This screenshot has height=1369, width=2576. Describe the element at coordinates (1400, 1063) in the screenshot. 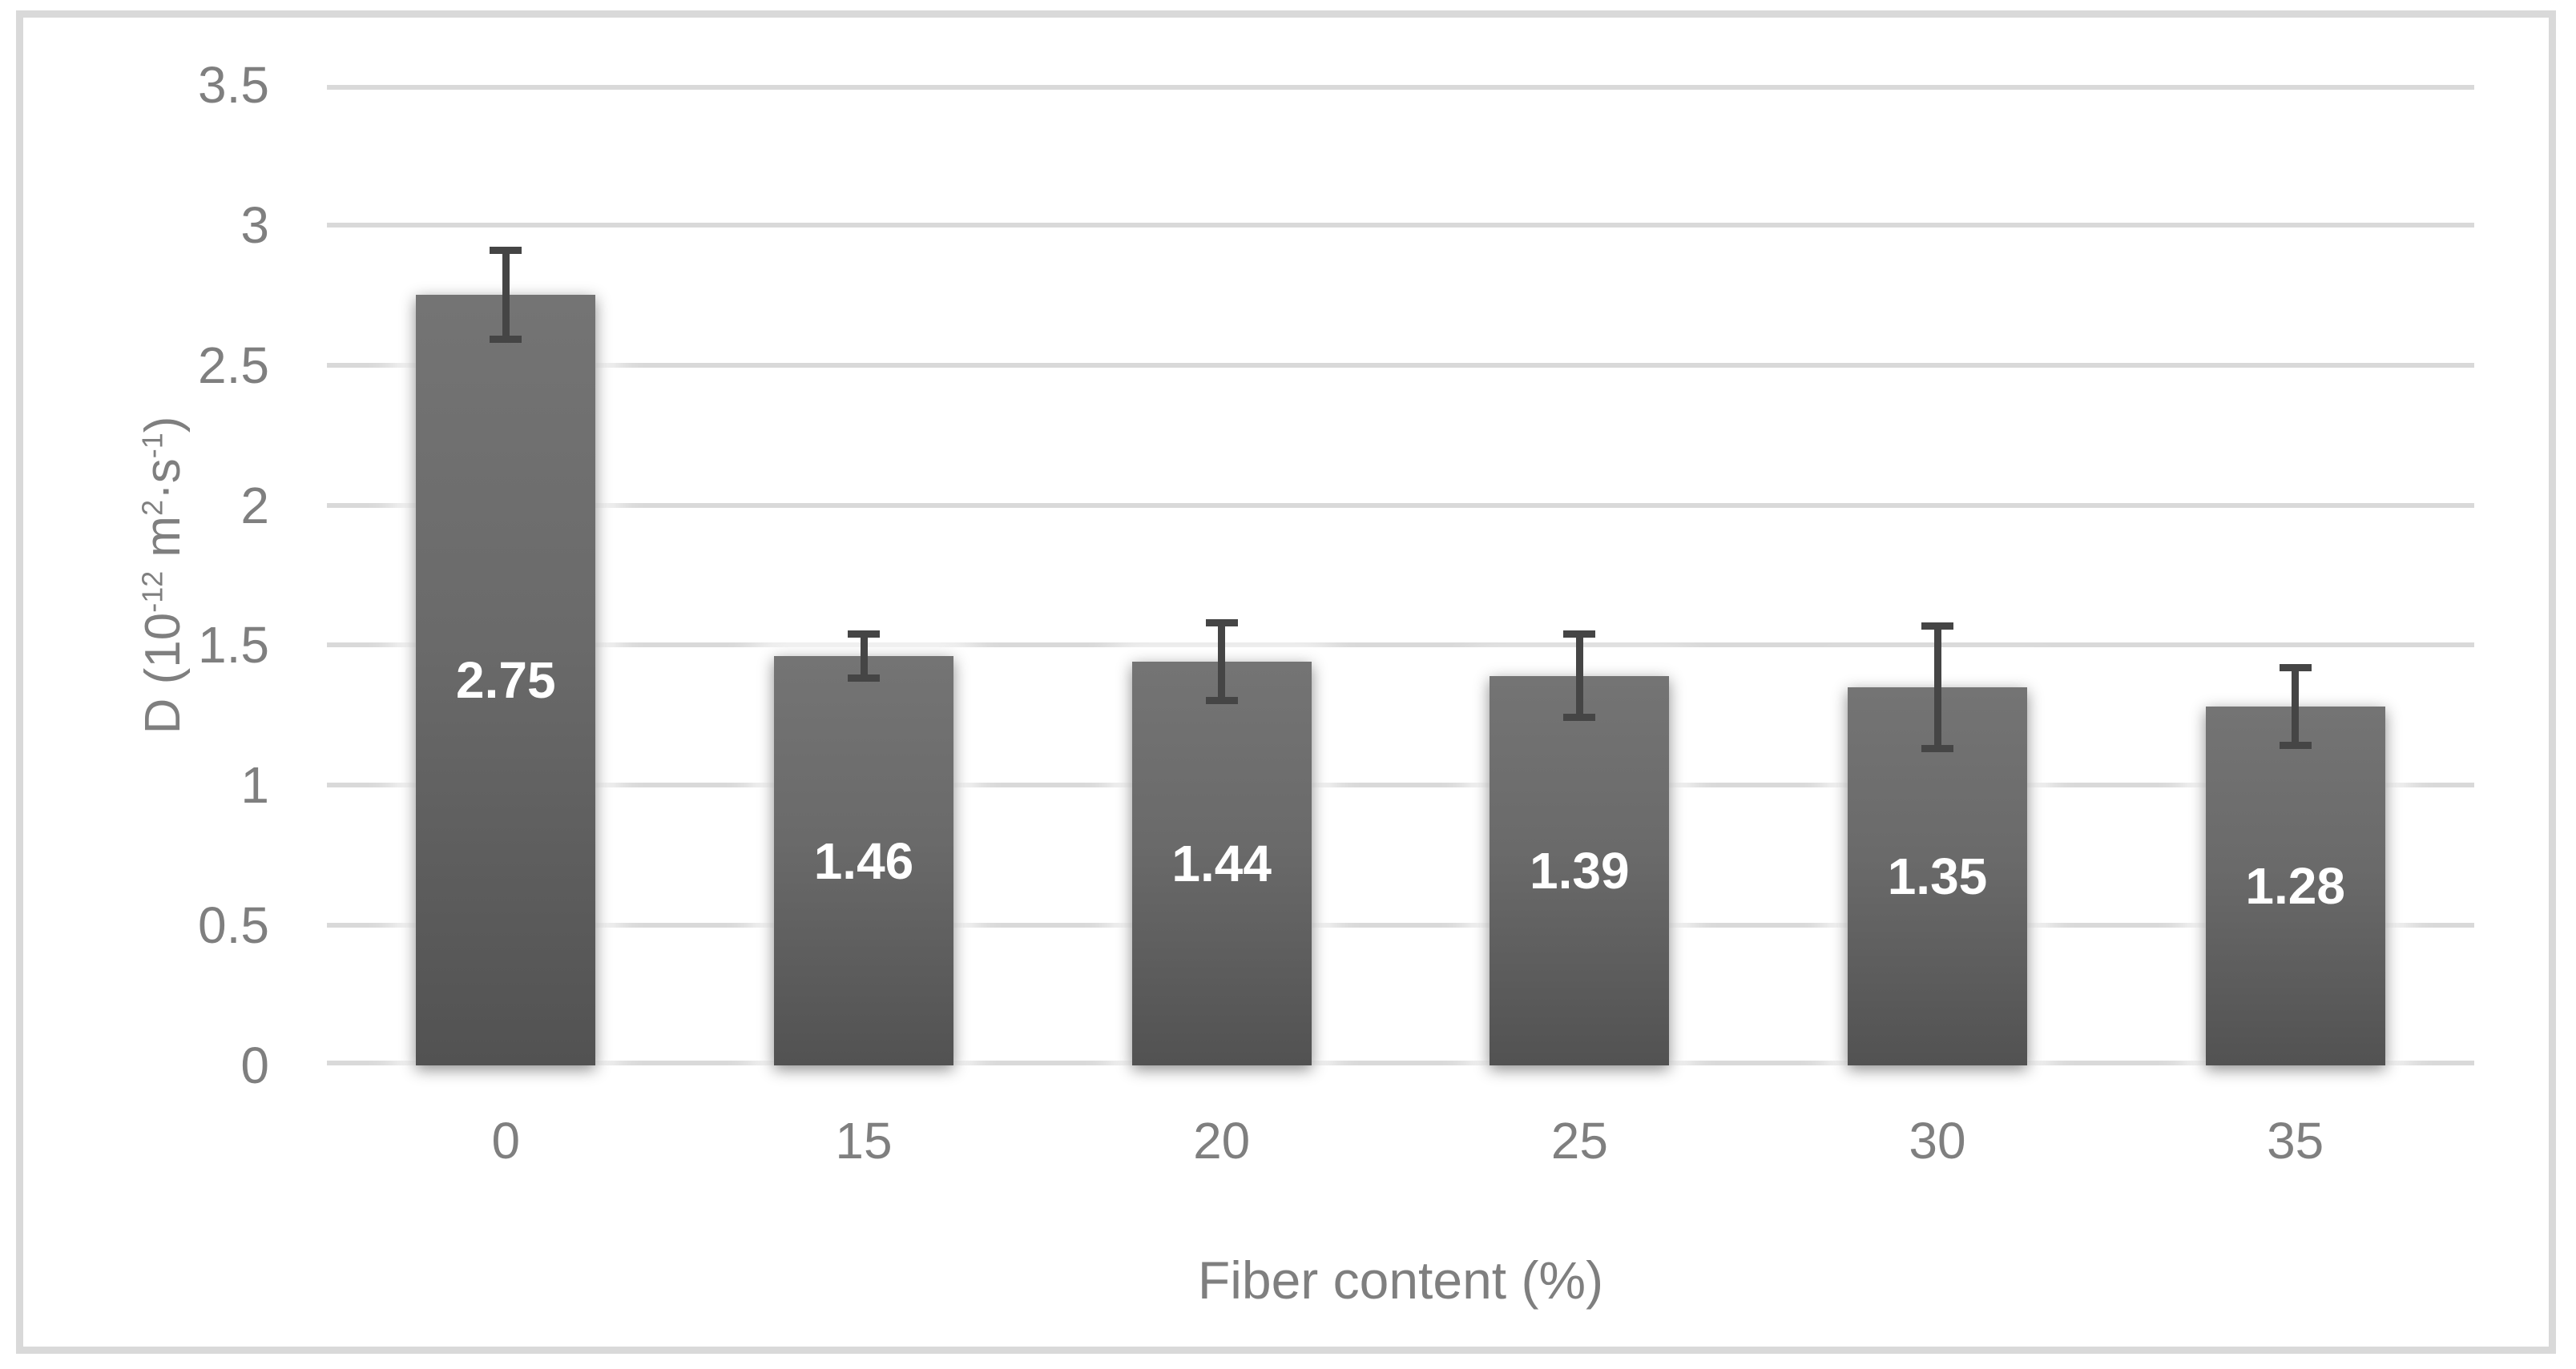

I see `x-axis-line` at that location.